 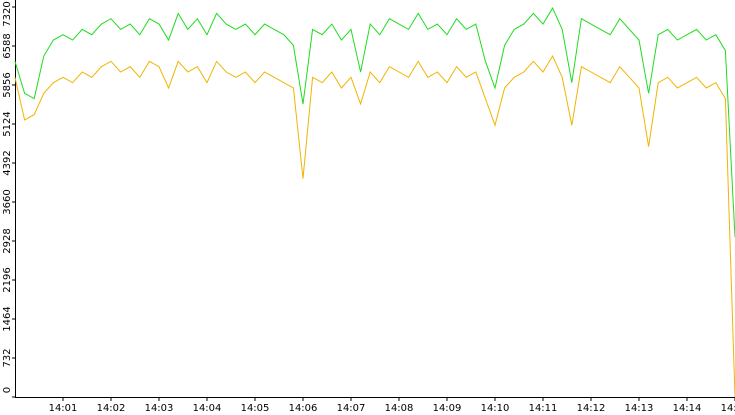 I want to click on y-tick-label: 0, so click(x=7, y=390).